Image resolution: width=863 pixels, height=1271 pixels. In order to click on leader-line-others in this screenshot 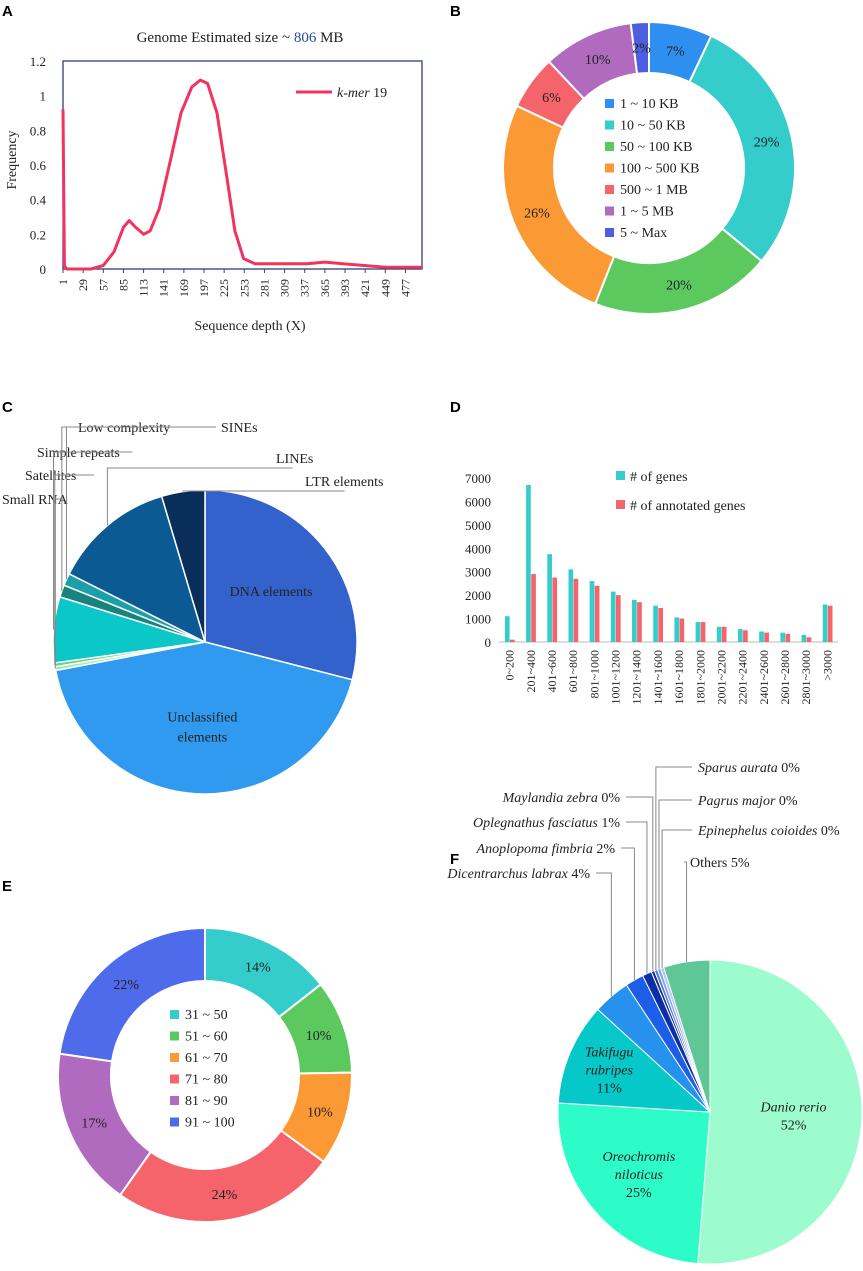, I will do `click(686, 911)`.